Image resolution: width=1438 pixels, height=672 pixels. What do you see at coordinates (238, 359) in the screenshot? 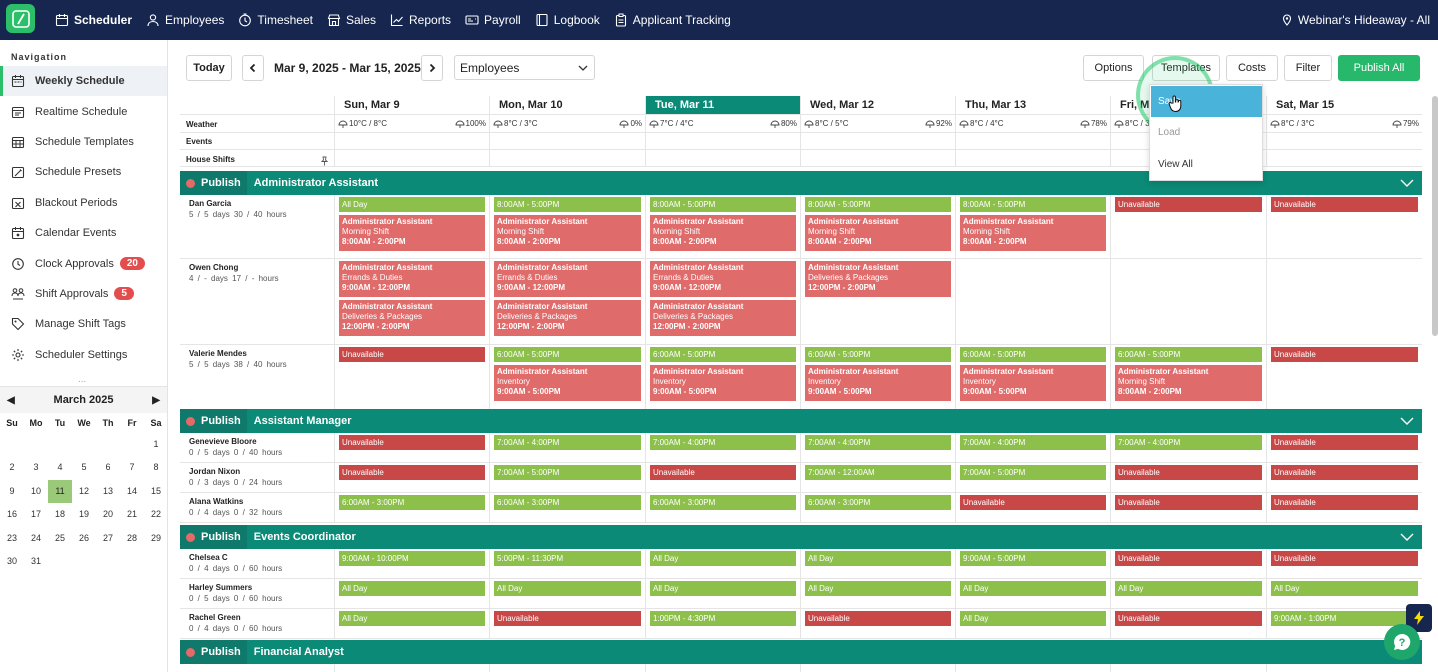
I see `employee-info: Valerie Mendes 5 / 5 days 38 / 40 hours` at bounding box center [238, 359].